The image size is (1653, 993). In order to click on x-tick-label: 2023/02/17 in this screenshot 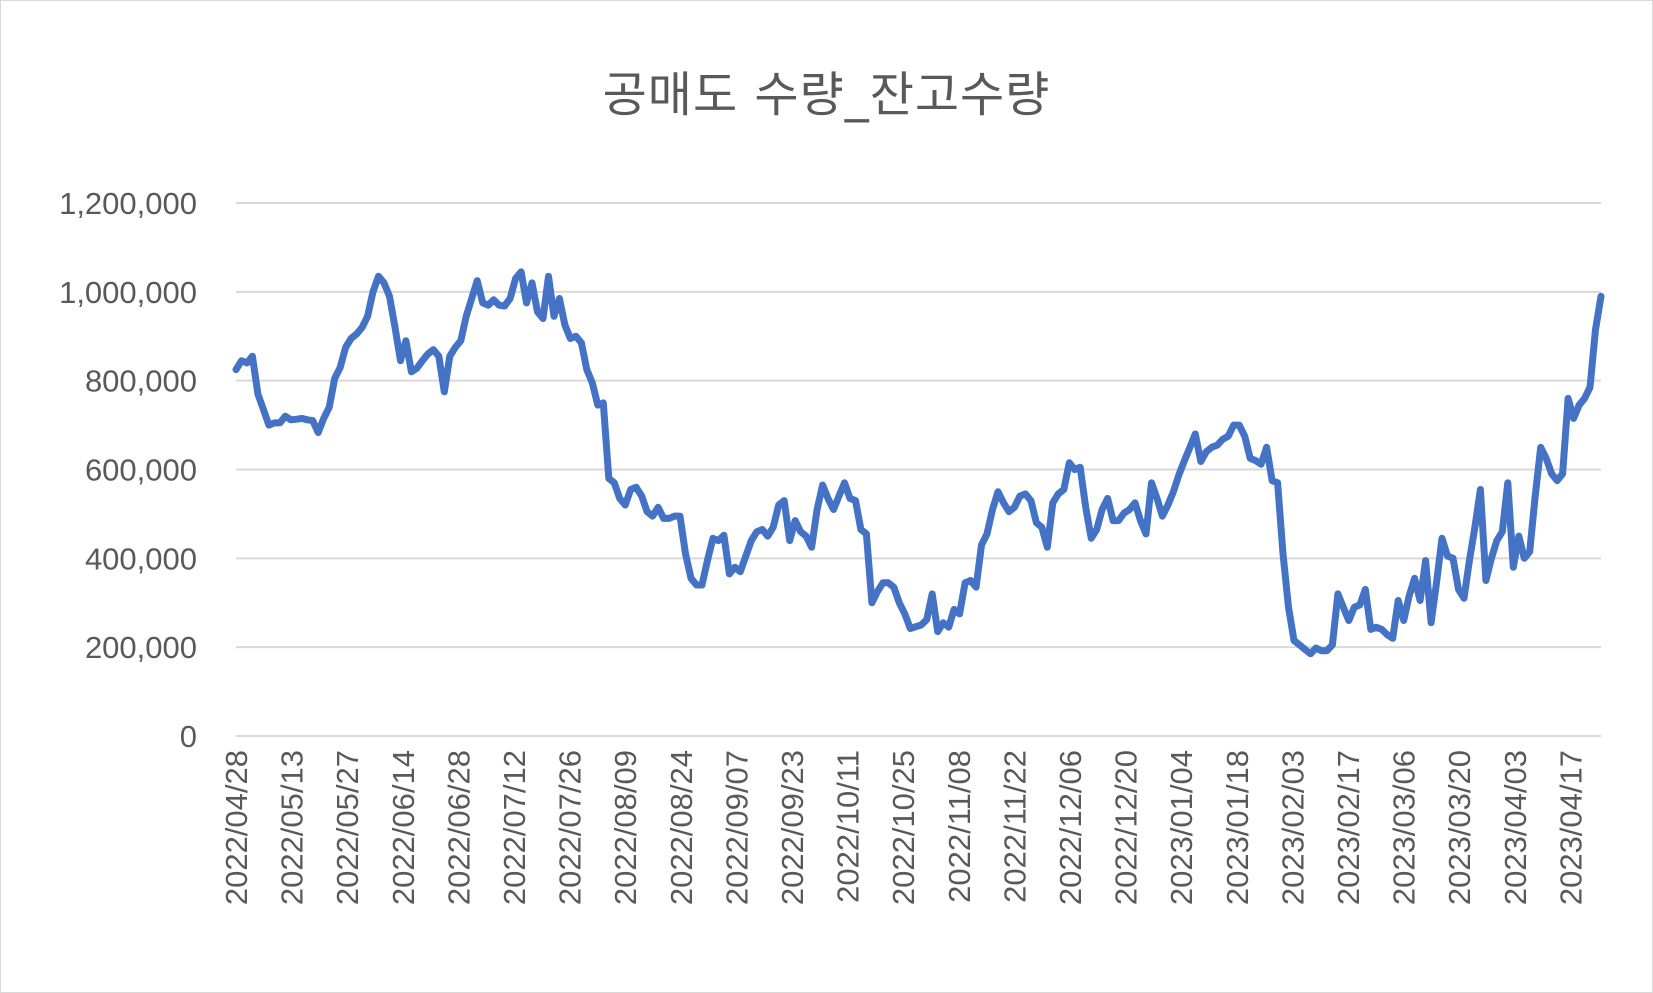, I will do `click(1348, 827)`.